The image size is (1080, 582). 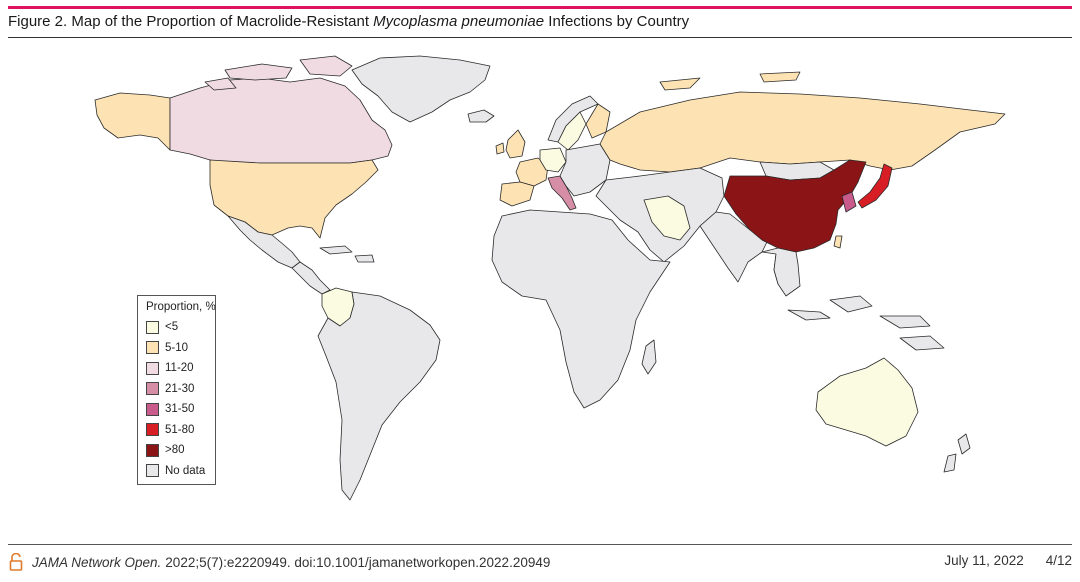 I want to click on legend-label: 51-80, so click(x=180, y=429).